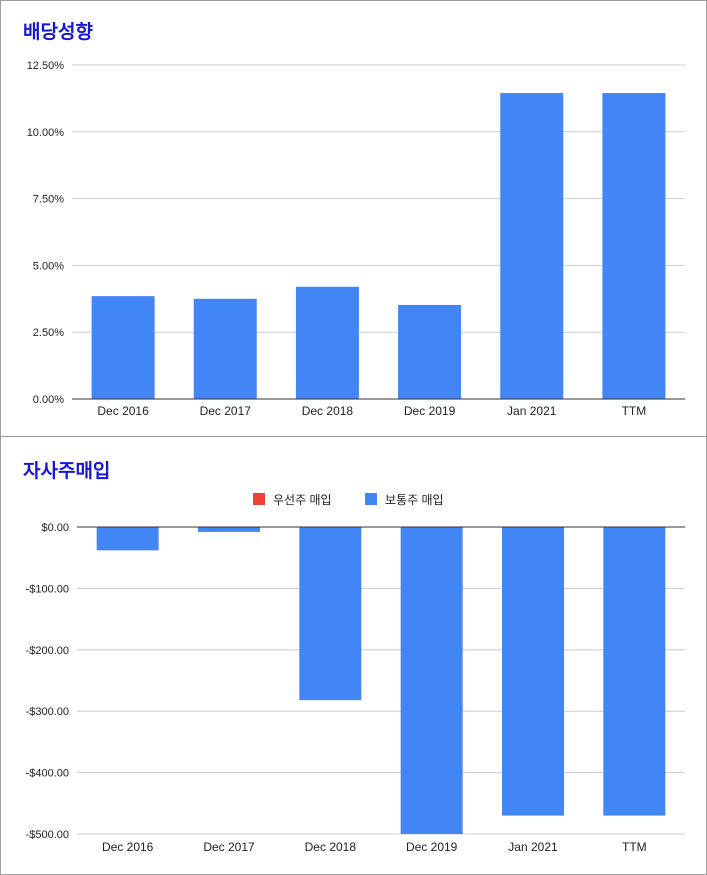 The width and height of the screenshot is (707, 875). I want to click on y-tick-label: 7.50%, so click(48, 200).